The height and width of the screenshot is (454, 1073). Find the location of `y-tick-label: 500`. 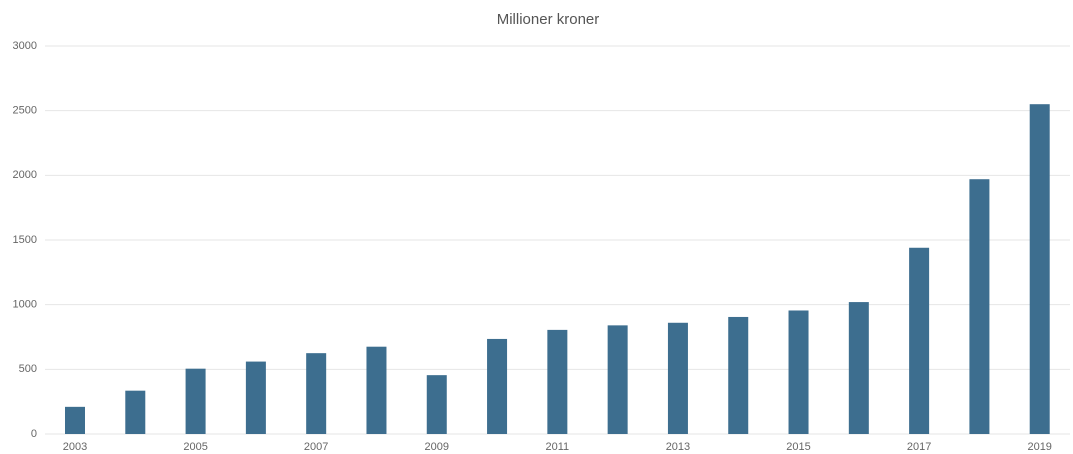

y-tick-label: 500 is located at coordinates (28, 369).